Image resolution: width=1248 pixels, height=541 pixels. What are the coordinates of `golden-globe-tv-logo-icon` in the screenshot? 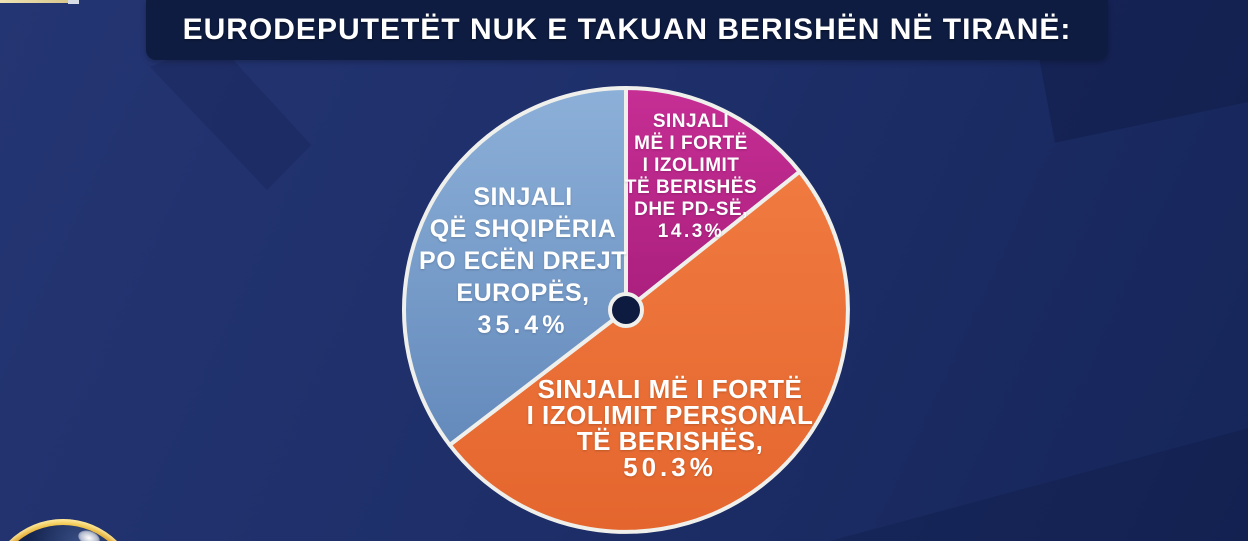 It's located at (70, 530).